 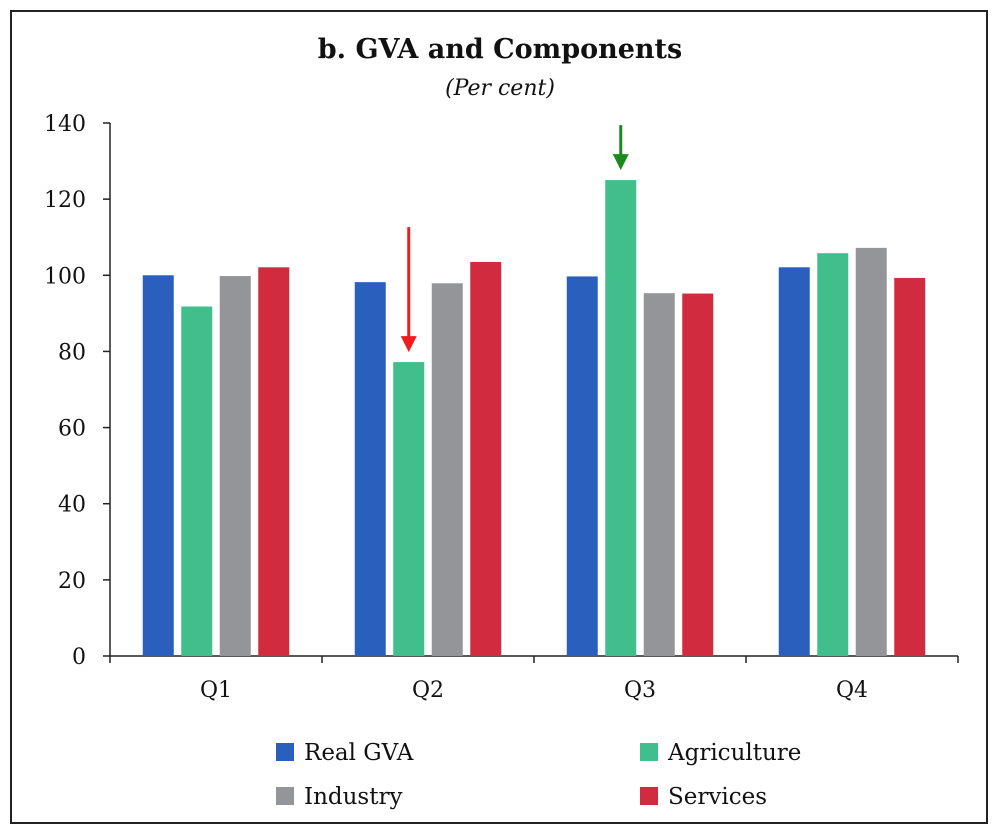 I want to click on bar-industry-q2, so click(x=447, y=469).